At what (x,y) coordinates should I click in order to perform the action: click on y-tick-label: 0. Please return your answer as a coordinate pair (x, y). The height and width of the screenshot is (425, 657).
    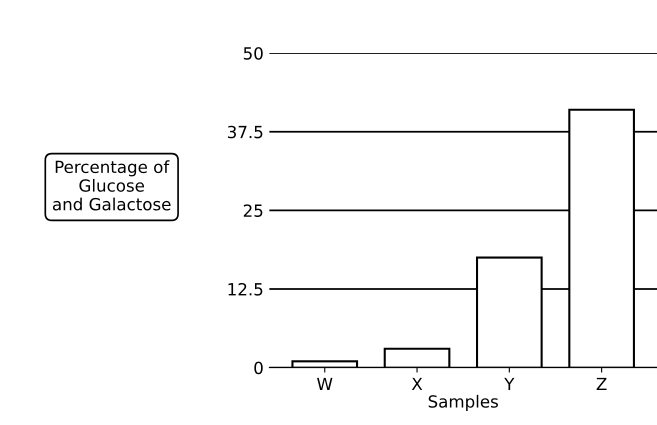
    Looking at the image, I should click on (258, 368).